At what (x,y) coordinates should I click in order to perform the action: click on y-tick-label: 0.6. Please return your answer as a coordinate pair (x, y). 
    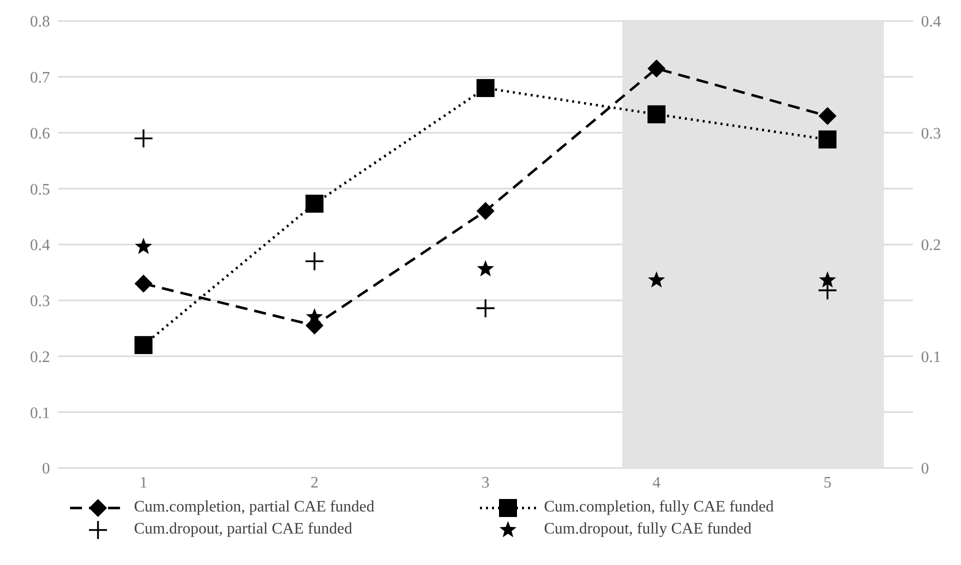
    Looking at the image, I should click on (40, 133).